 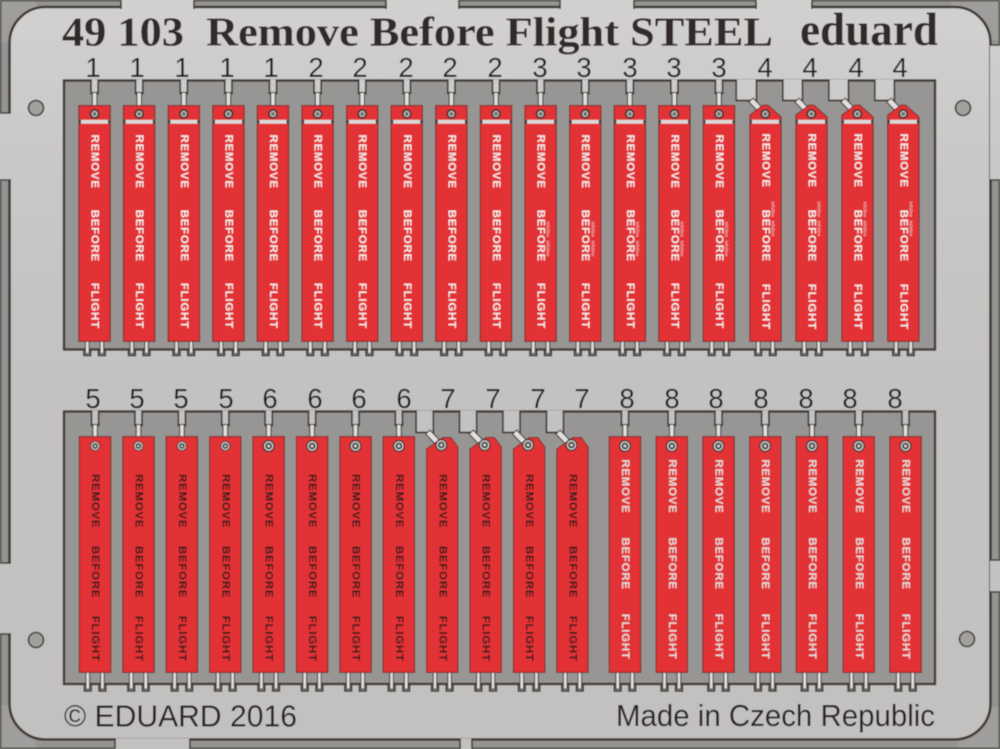 I want to click on svg-text: © EDUARD 2016, so click(x=180, y=717).